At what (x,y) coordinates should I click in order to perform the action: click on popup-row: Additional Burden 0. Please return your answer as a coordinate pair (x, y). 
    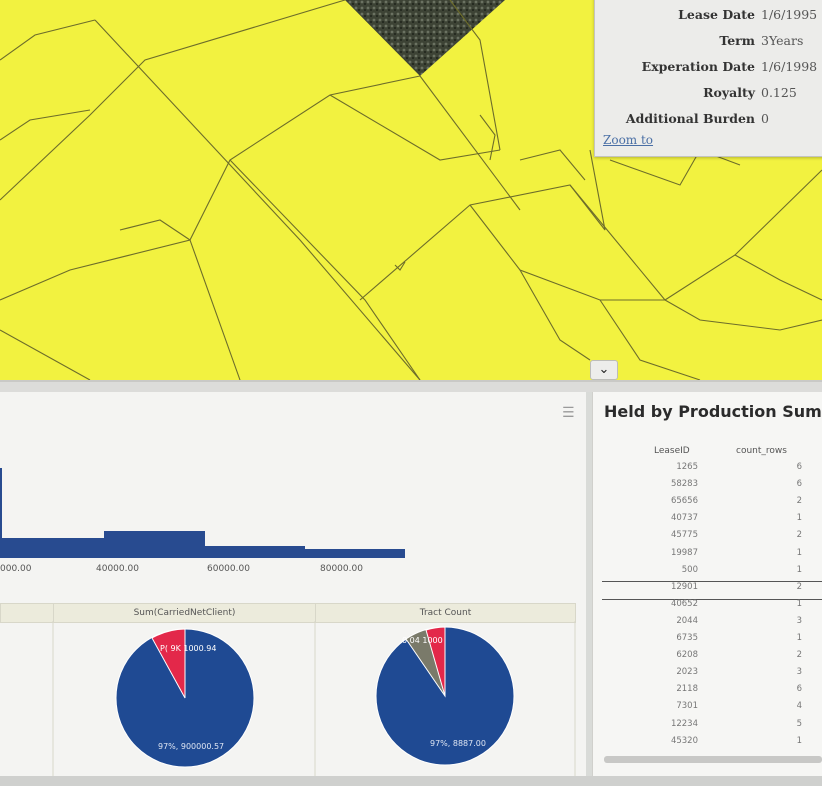
    Looking at the image, I should click on (706, 118).